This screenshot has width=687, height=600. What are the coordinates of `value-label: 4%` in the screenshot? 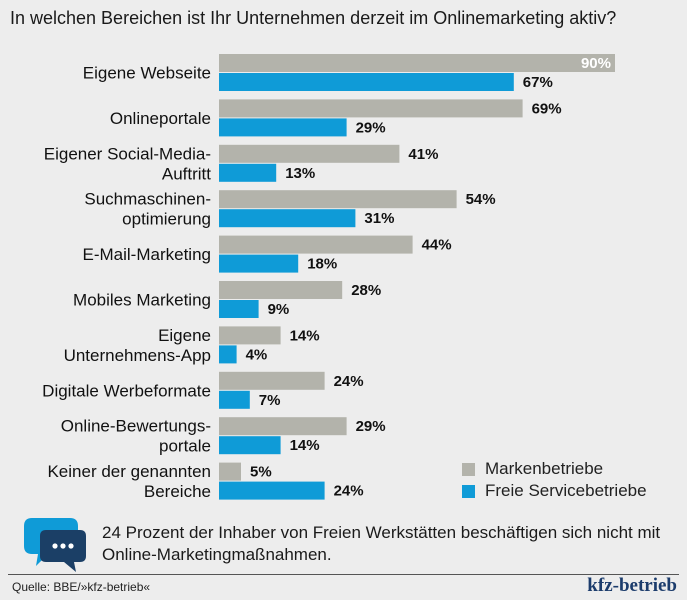 It's located at (257, 354).